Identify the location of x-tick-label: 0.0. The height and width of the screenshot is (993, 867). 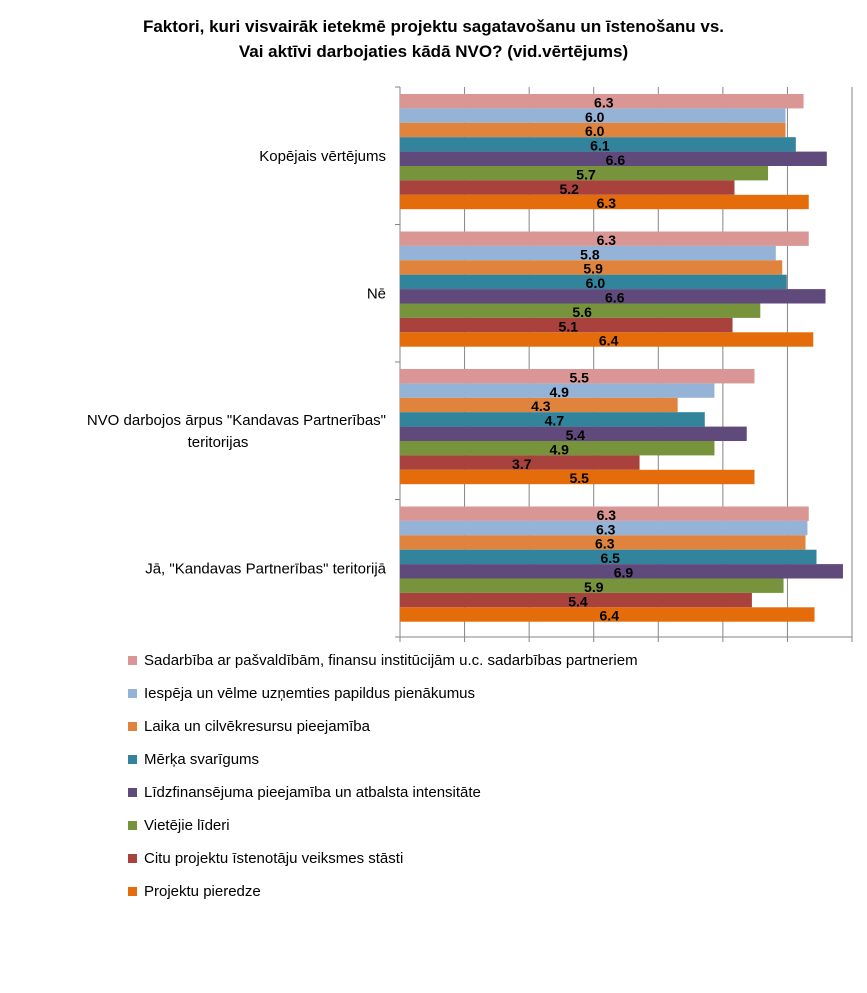
(400, 649).